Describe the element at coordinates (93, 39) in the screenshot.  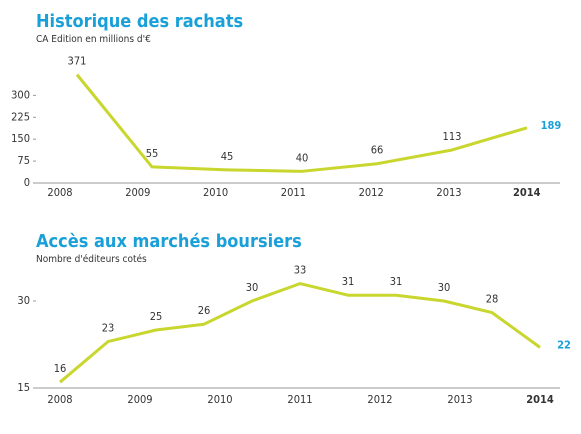
I see `chart-subtitle: CA Edition en millions d'€` at that location.